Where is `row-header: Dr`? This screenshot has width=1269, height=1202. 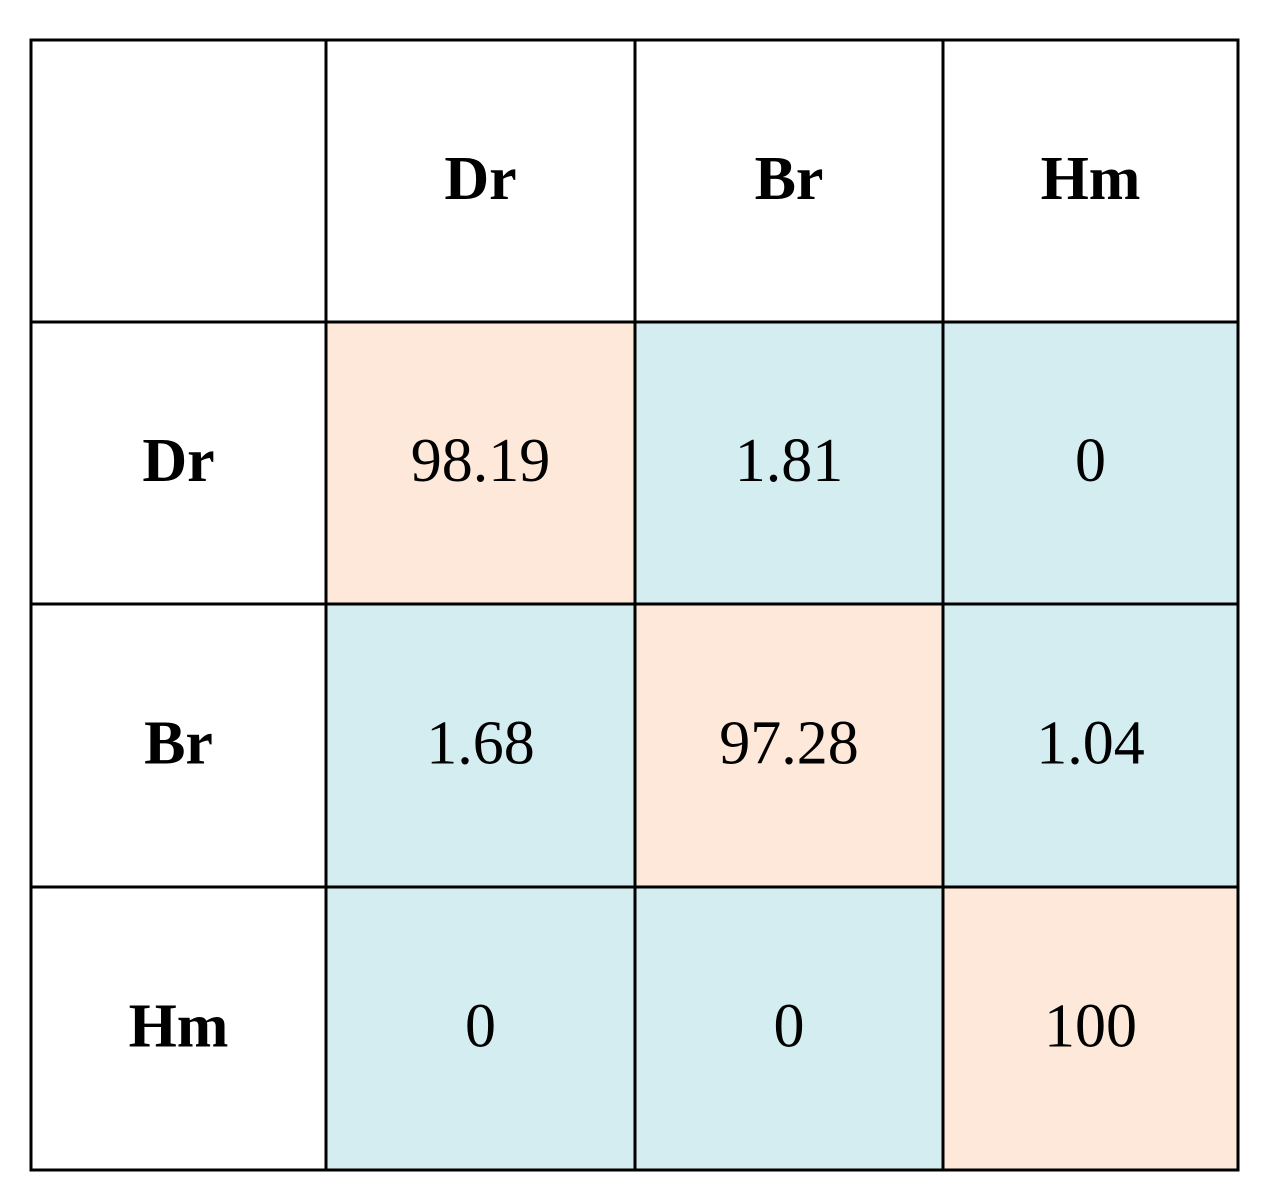 row-header: Dr is located at coordinates (178, 461).